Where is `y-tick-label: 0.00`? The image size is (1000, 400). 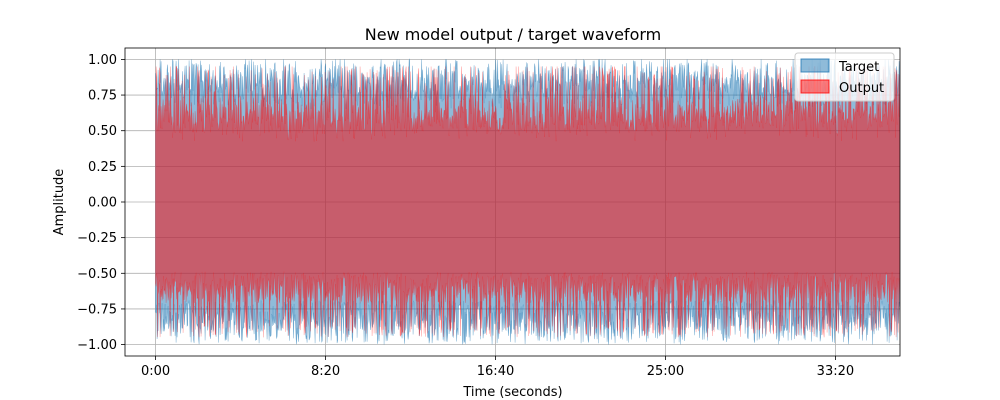
y-tick-label: 0.00 is located at coordinates (102, 203).